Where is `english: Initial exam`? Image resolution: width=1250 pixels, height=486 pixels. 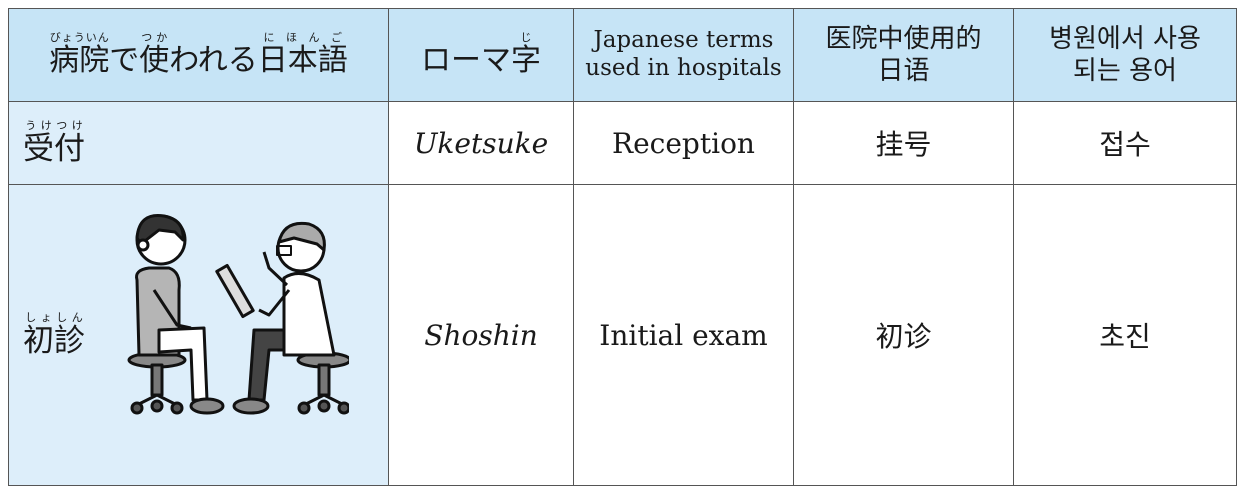 english: Initial exam is located at coordinates (683, 335).